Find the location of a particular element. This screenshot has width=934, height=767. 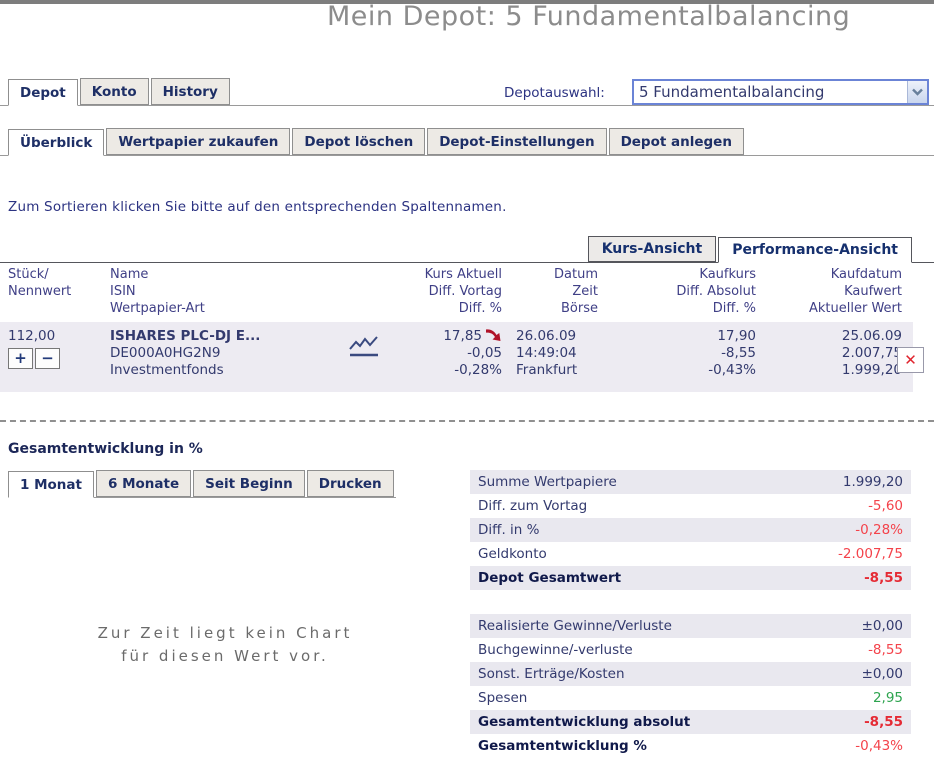

summary-value: -0,28% is located at coordinates (879, 530).